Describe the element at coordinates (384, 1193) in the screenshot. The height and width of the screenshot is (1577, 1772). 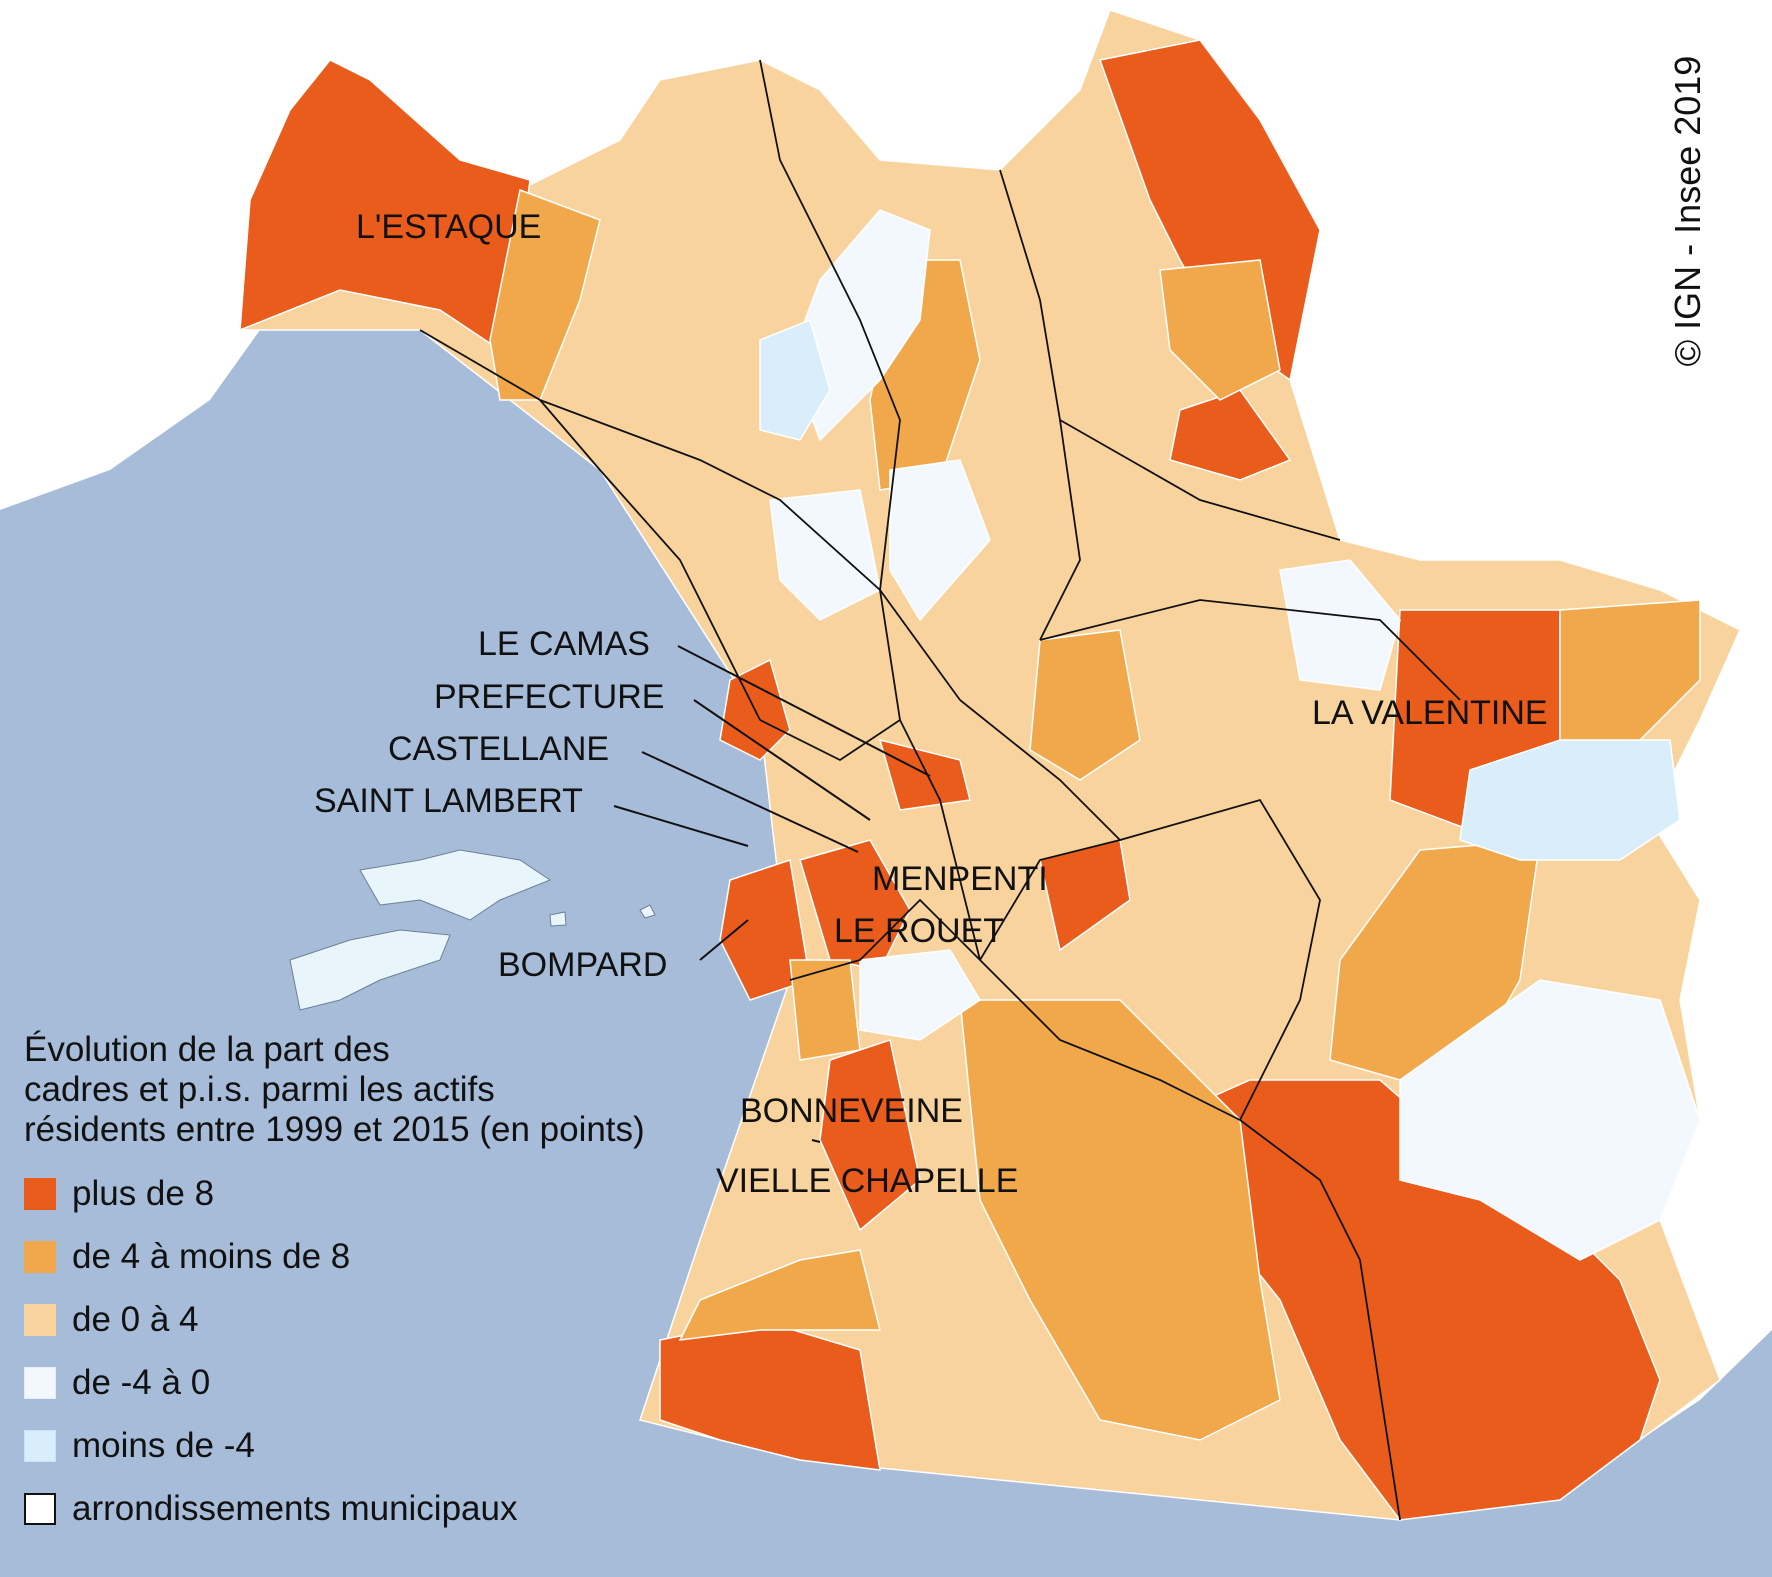
I see `legend-row-plus-de-8: plus de 8` at that location.